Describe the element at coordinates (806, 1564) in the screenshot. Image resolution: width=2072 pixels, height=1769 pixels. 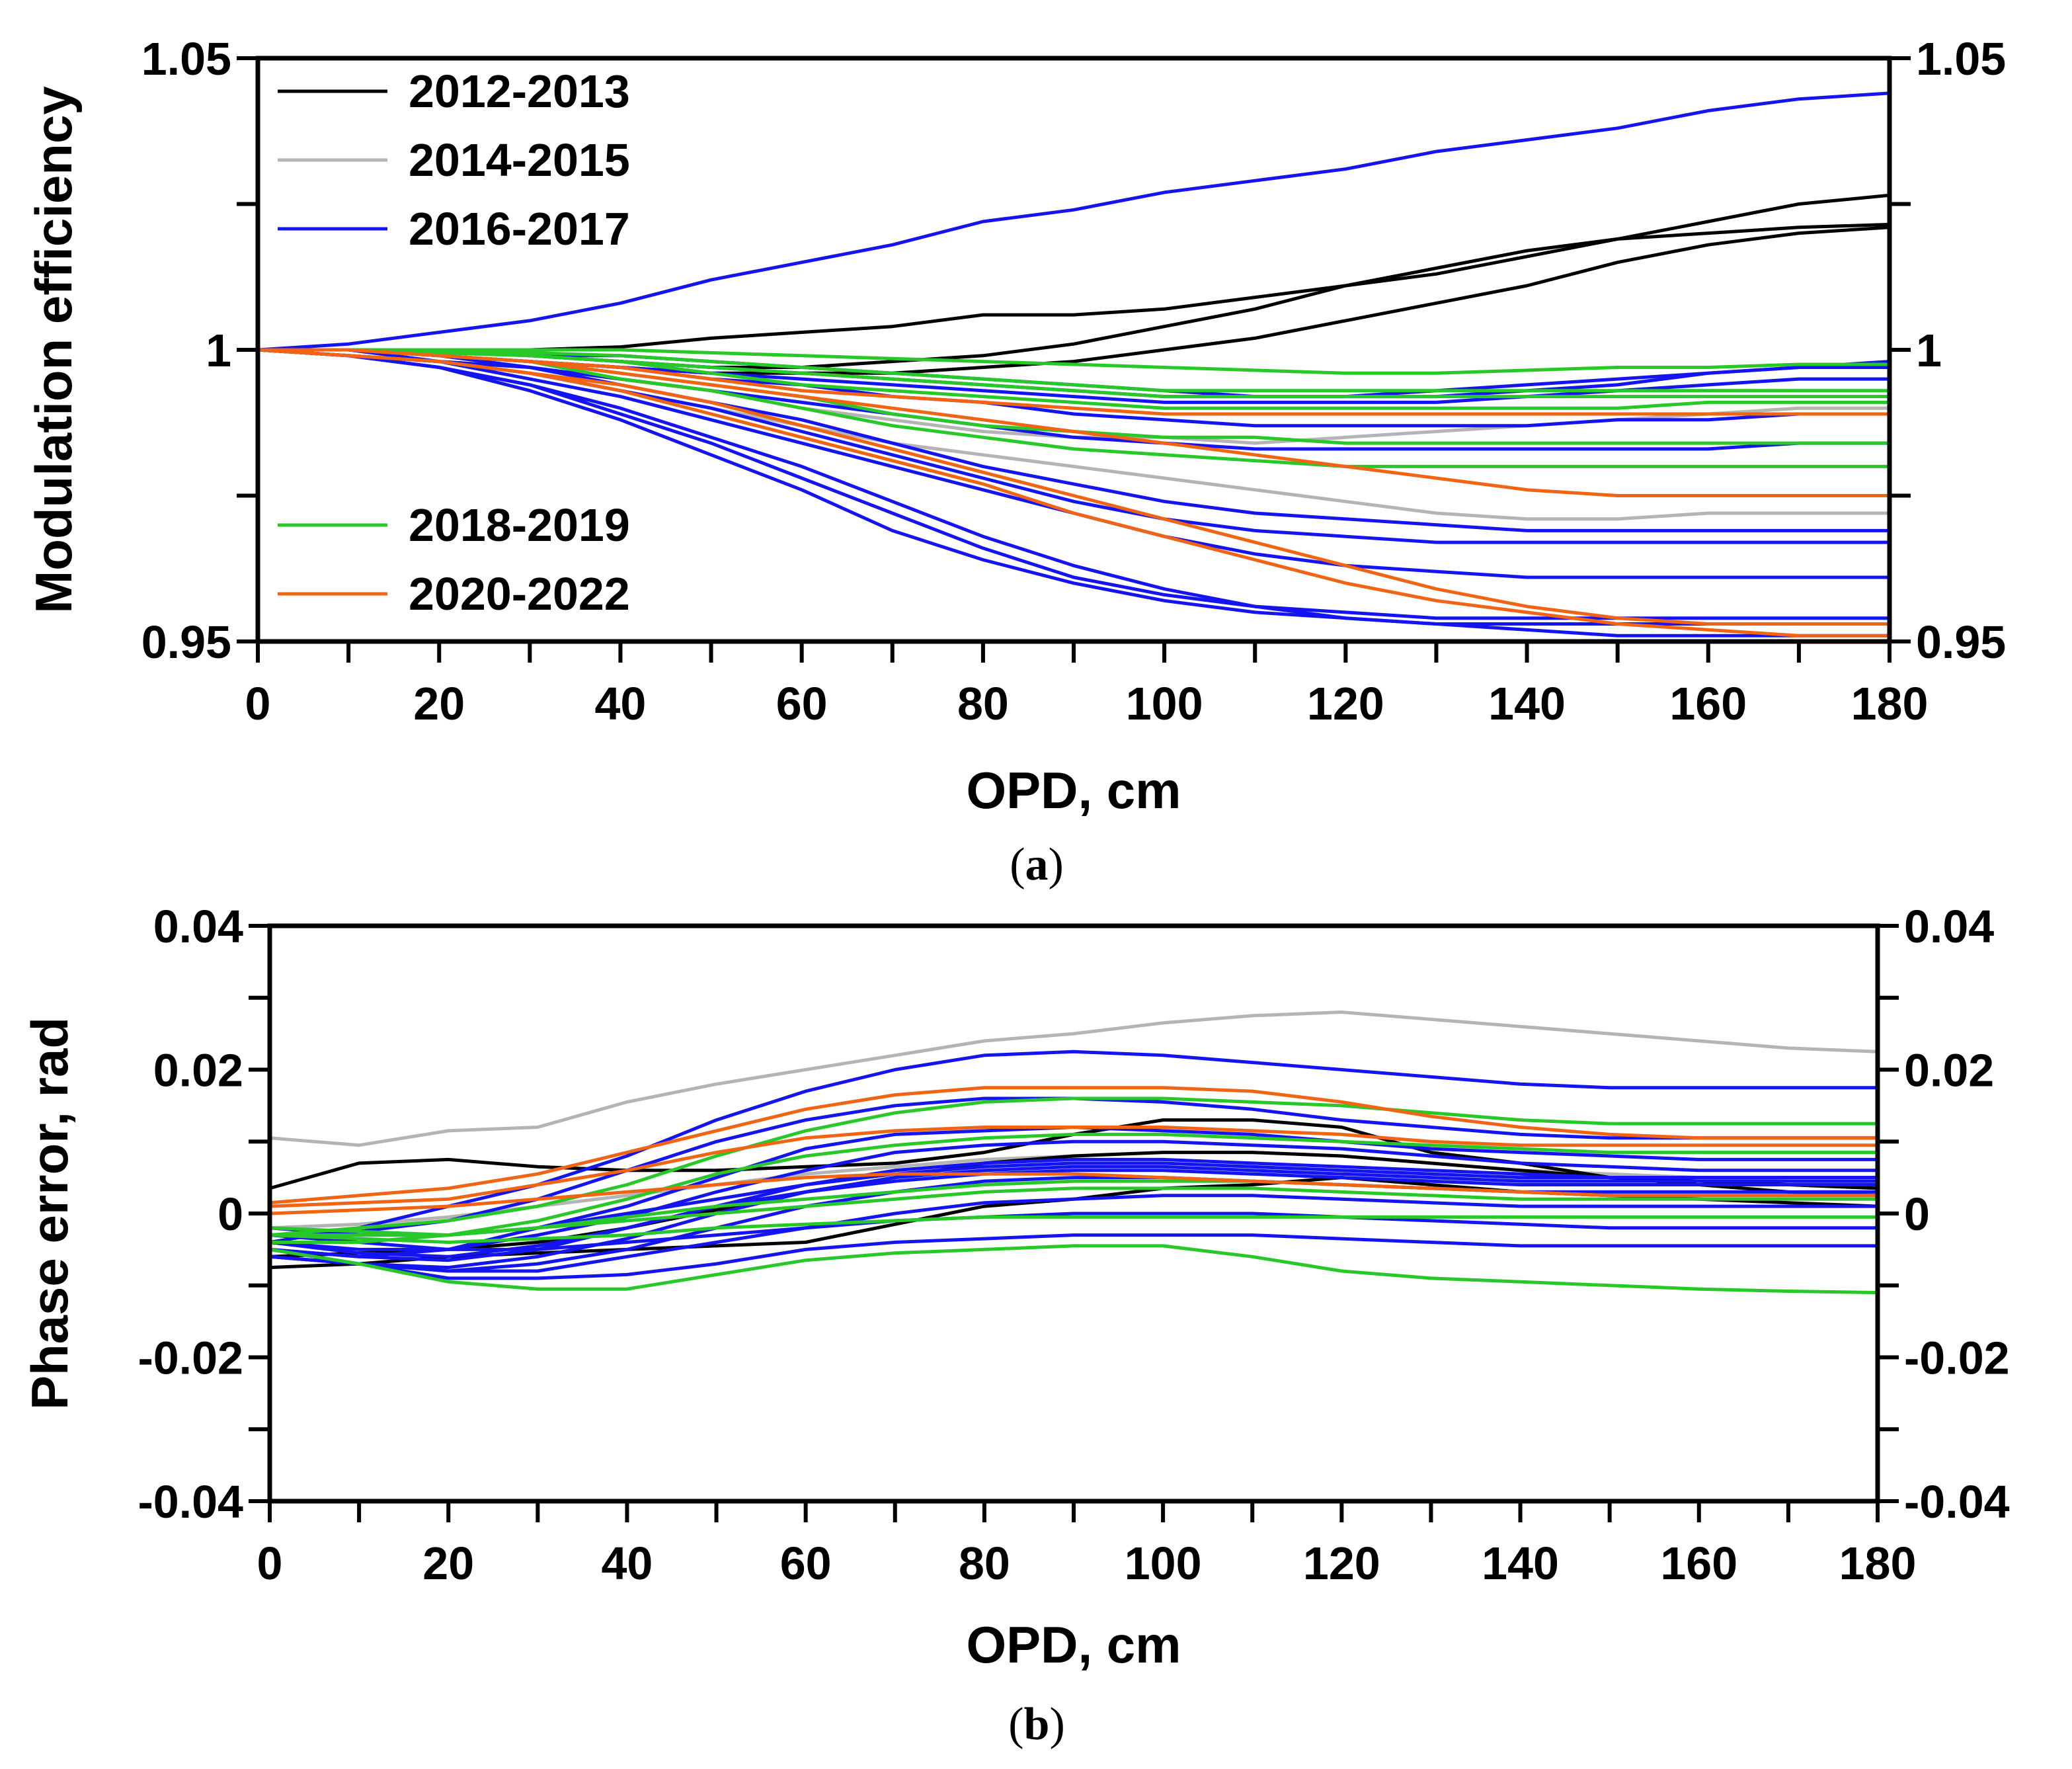
I see `panel-b-x-tick-label: 60` at that location.